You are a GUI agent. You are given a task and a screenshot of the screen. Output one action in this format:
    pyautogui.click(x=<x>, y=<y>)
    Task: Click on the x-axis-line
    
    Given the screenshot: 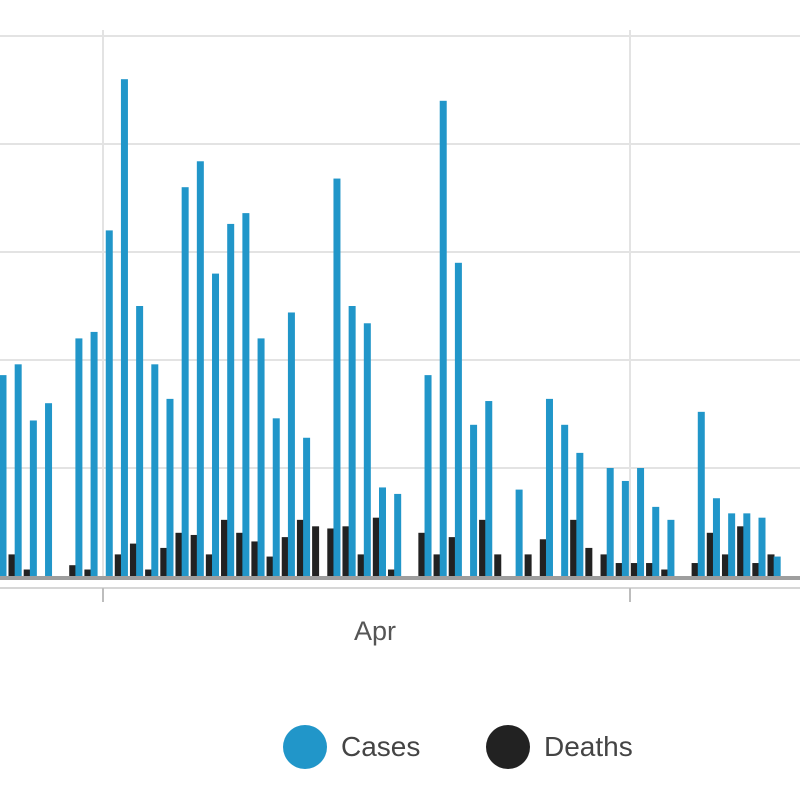 What is the action you would take?
    pyautogui.click(x=400, y=578)
    